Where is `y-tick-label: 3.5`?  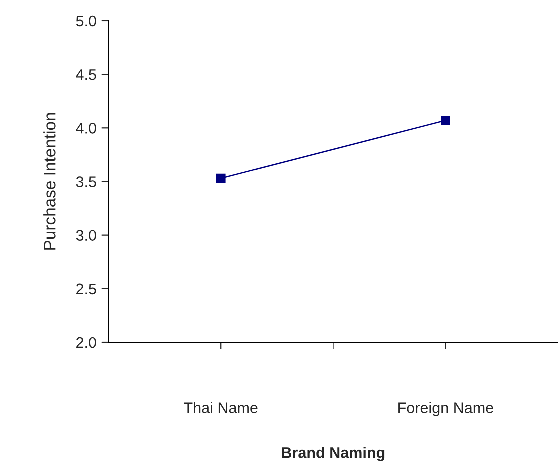
y-tick-label: 3.5 is located at coordinates (86, 182).